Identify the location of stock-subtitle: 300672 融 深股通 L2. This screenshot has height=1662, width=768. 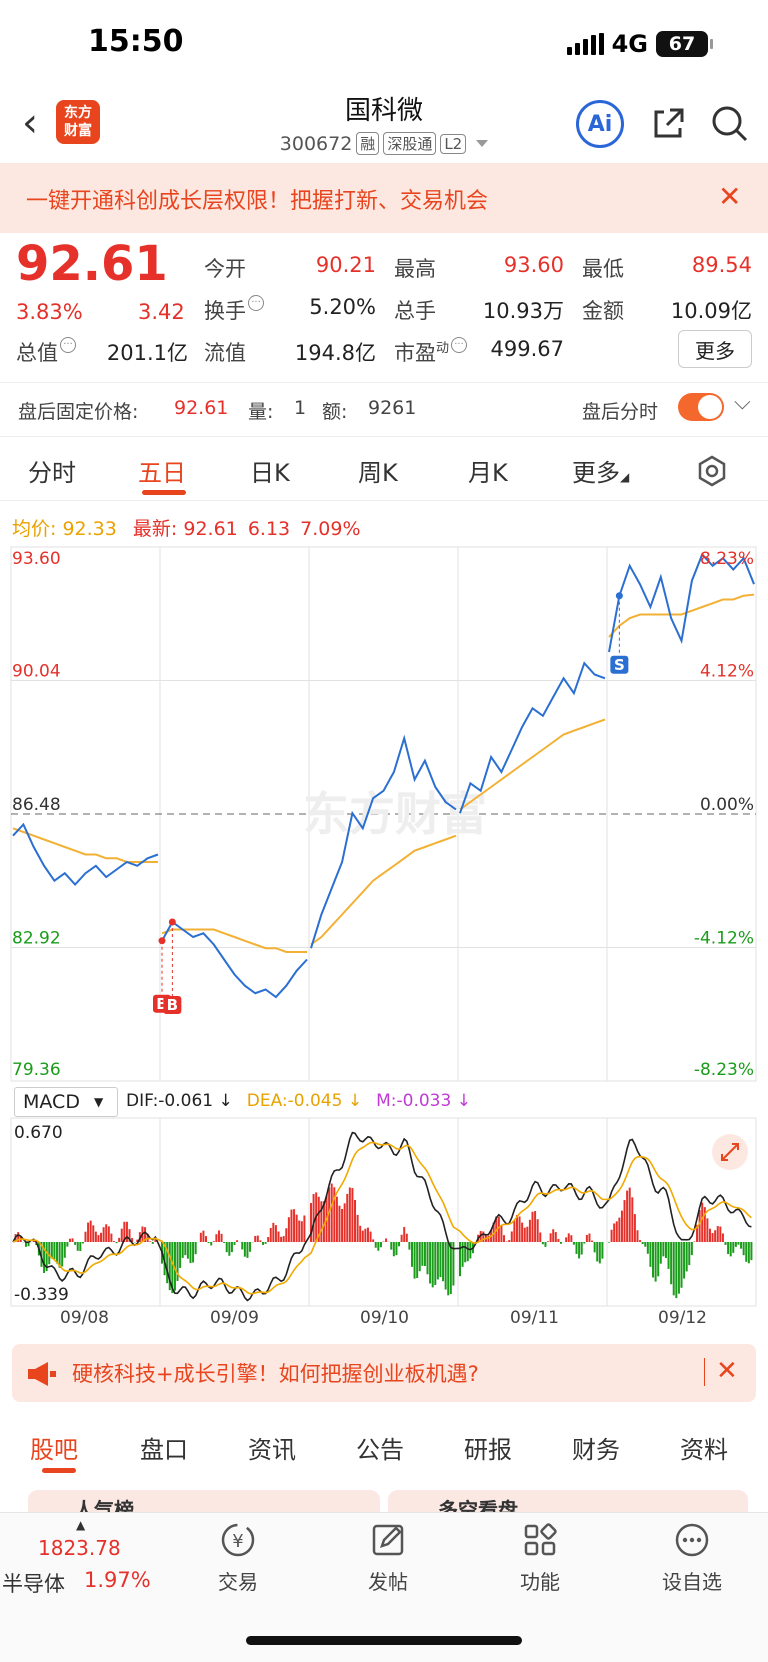
(384, 143).